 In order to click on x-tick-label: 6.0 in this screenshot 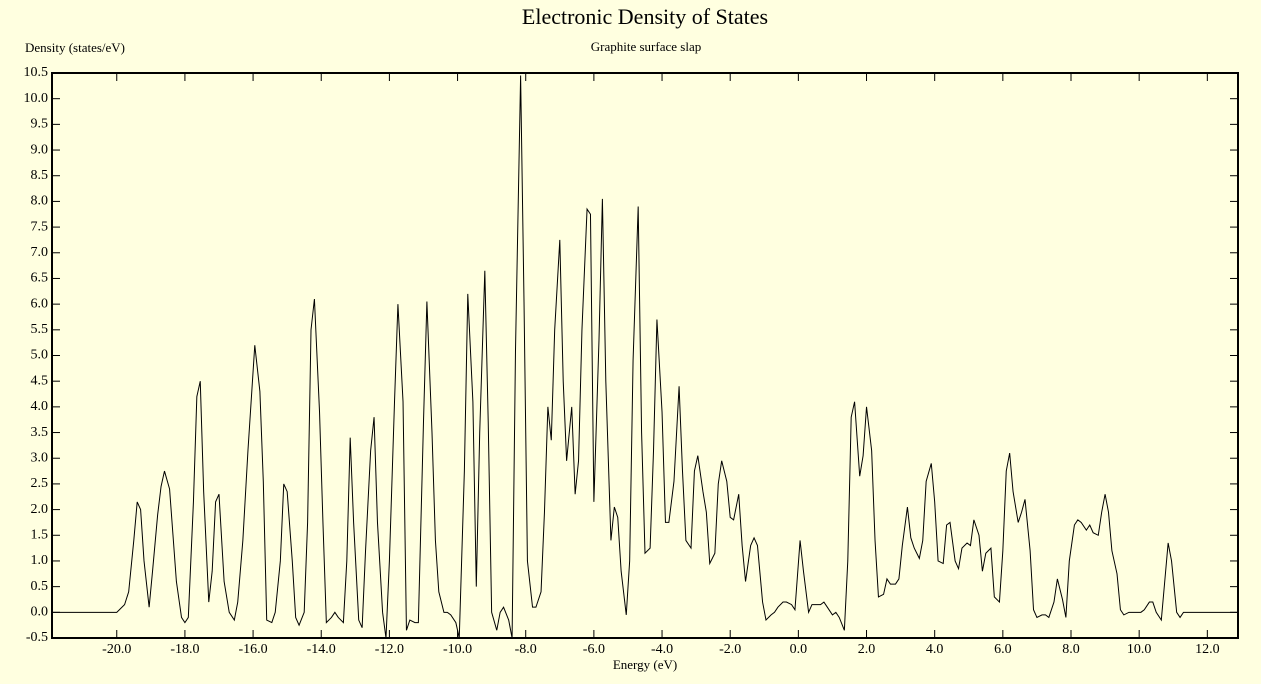, I will do `click(1003, 649)`.